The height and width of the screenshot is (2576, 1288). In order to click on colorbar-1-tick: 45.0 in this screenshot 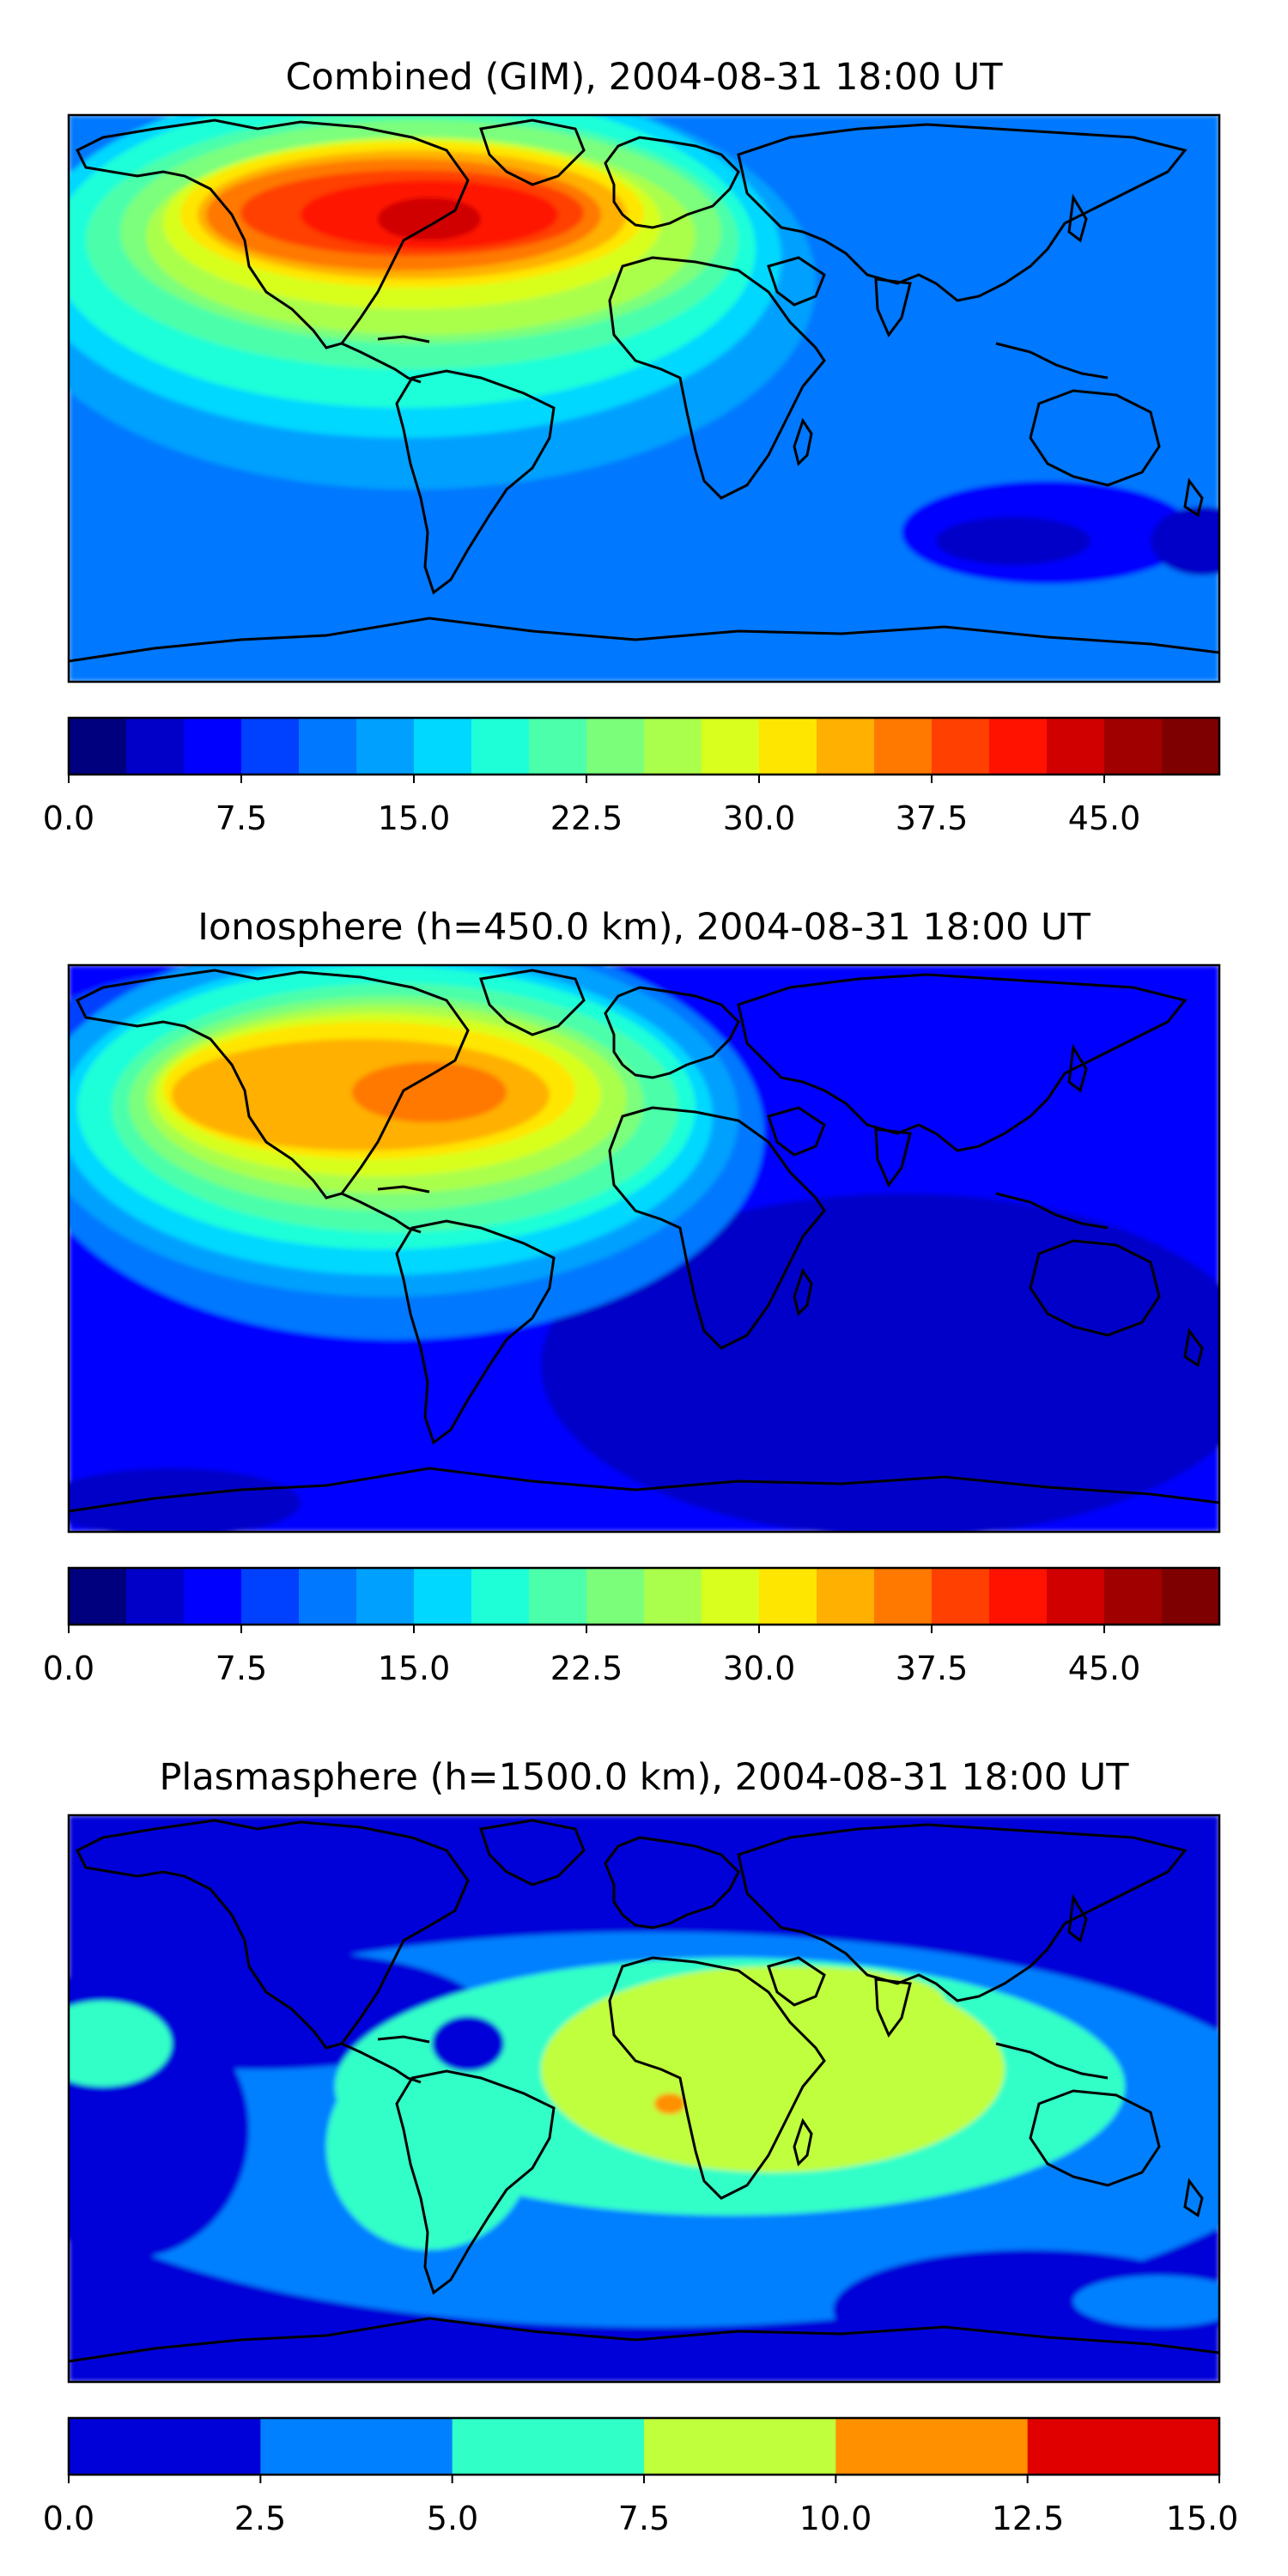, I will do `click(1104, 818)`.